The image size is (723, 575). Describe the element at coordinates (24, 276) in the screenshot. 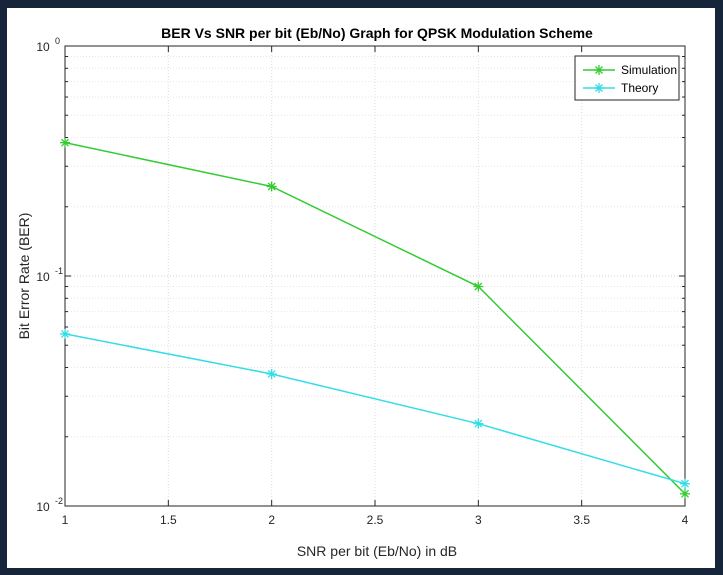

I see `y-axis-label: Bit Error Rate (BER)` at that location.